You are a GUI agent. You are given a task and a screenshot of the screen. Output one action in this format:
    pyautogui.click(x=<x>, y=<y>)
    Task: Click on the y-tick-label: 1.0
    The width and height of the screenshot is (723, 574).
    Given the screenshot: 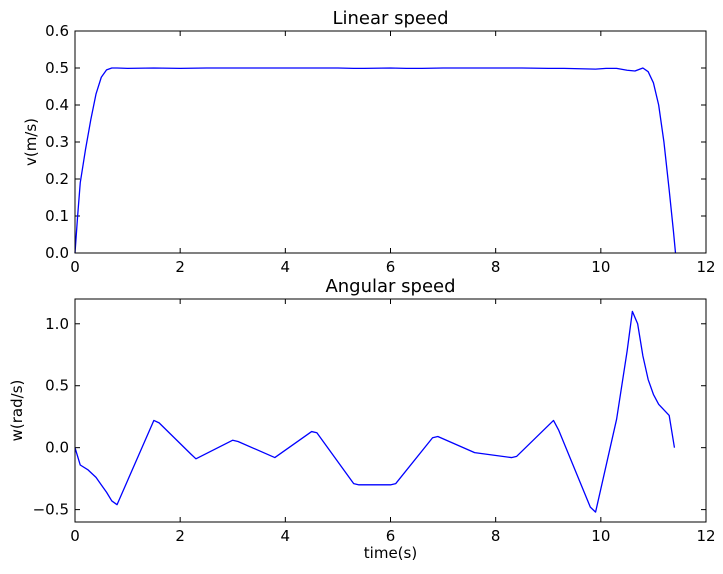 What is the action you would take?
    pyautogui.click(x=57, y=324)
    